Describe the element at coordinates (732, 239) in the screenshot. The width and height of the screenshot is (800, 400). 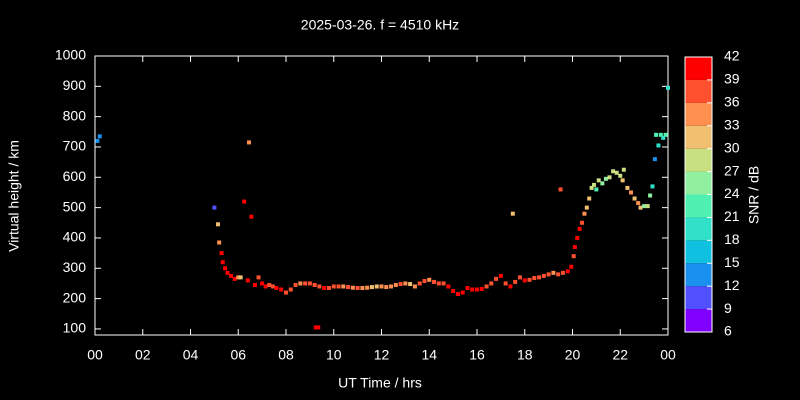
I see `colorbar-tick-label: 18` at that location.